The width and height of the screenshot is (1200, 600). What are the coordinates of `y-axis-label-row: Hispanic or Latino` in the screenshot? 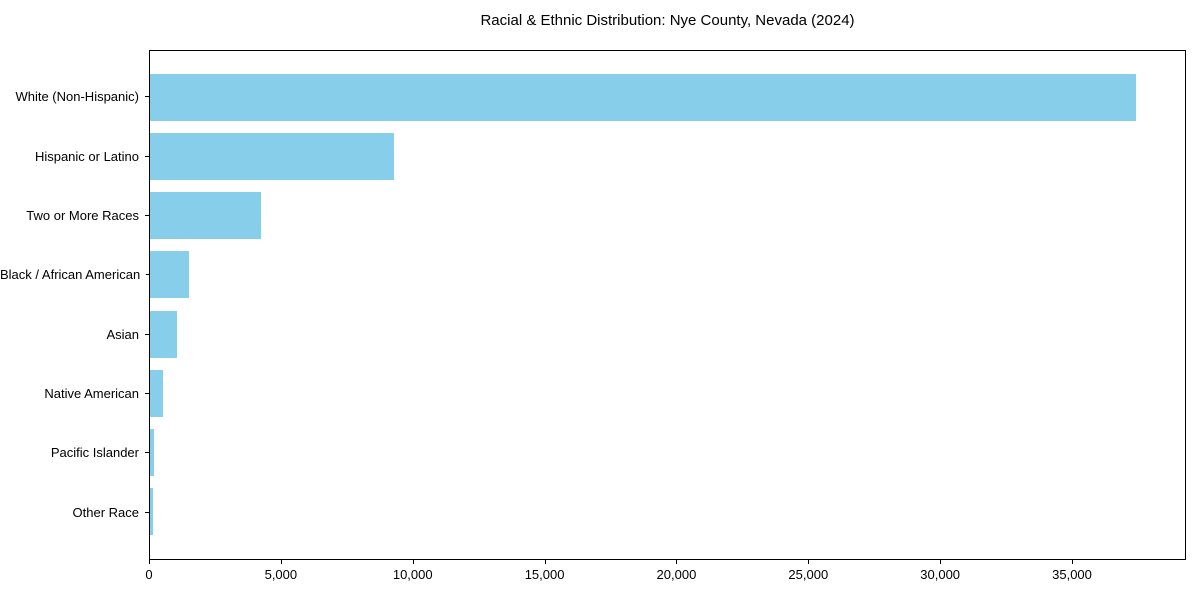 It's located at (74, 155).